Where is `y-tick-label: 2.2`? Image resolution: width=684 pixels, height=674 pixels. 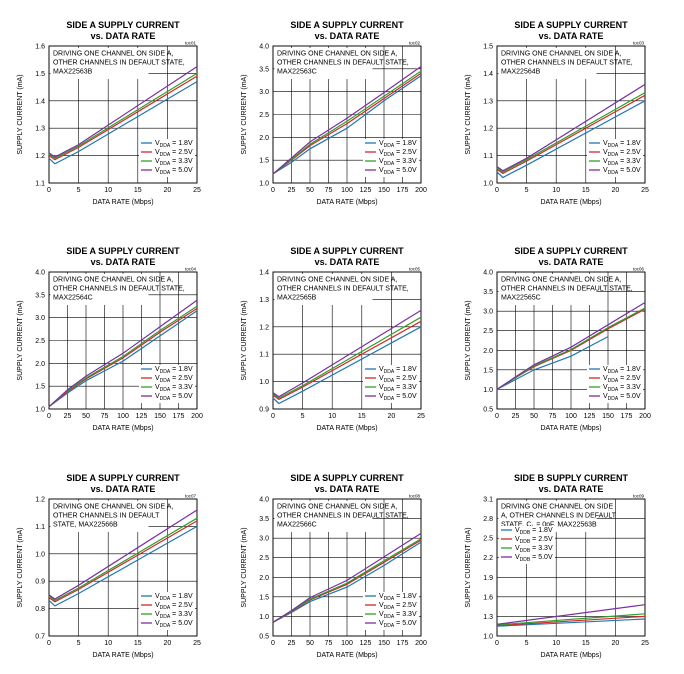
y-tick-label: 2.2 is located at coordinates (488, 558).